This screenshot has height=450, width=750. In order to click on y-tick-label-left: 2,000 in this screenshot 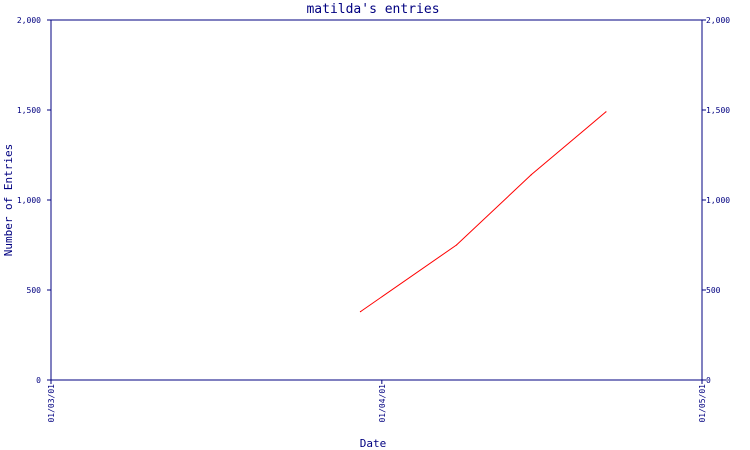, I will do `click(29, 20)`.